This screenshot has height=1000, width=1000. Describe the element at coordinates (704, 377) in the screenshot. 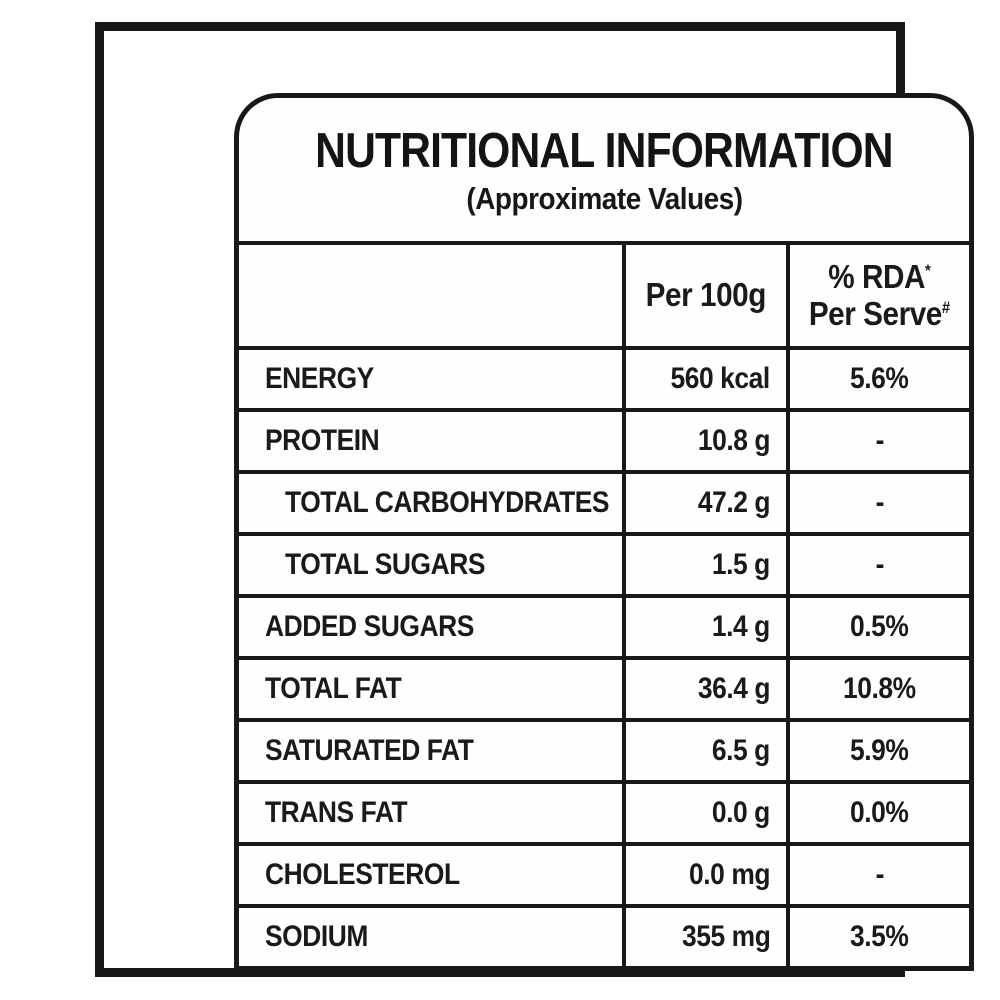

I see `per-100g-value: 560 kcal` at that location.